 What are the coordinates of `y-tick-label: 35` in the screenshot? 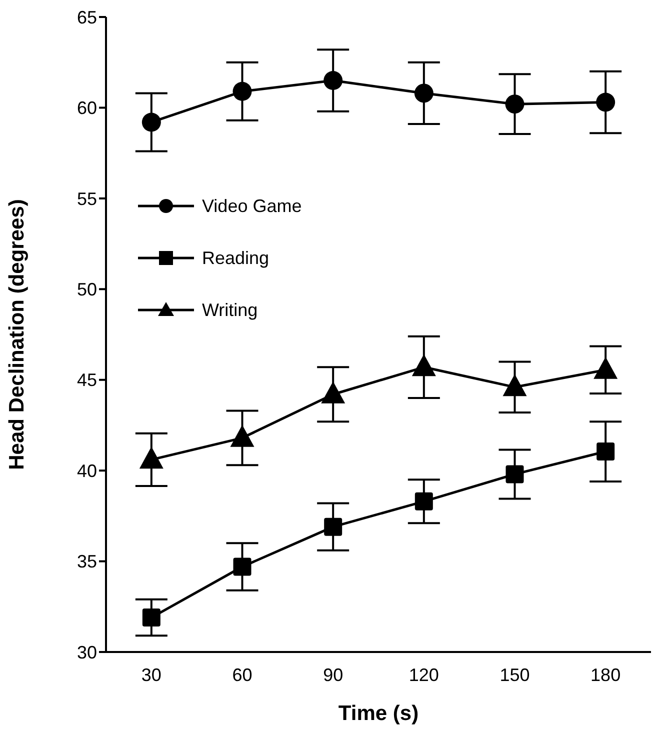 It's located at (86, 562).